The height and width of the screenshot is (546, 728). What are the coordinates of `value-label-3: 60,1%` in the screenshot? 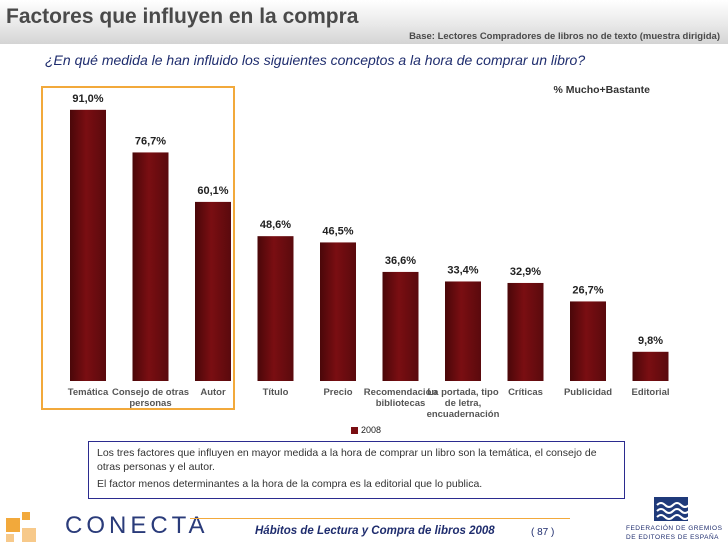 It's located at (212, 191).